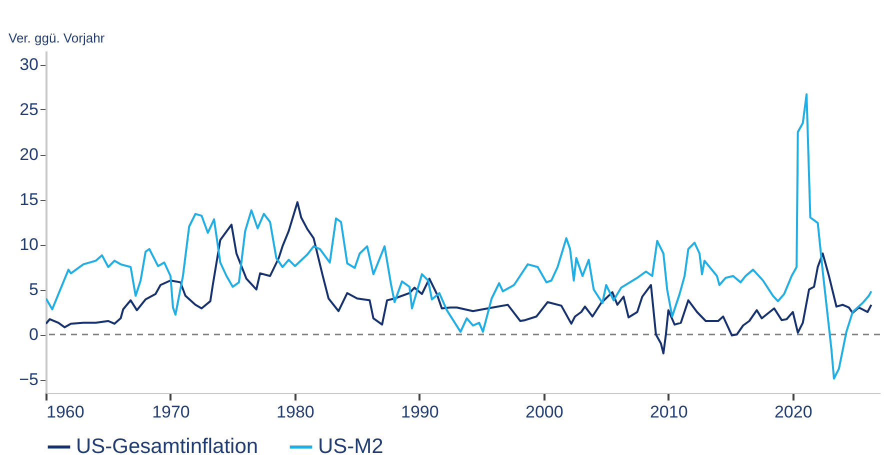 The height and width of the screenshot is (455, 888). What do you see at coordinates (29, 64) in the screenshot?
I see `y-tick-label: 30` at bounding box center [29, 64].